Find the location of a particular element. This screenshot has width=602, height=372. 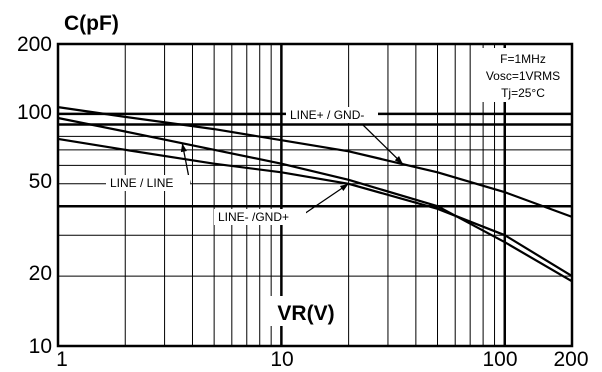

x-tick-label-10: 10 is located at coordinates (281, 359).